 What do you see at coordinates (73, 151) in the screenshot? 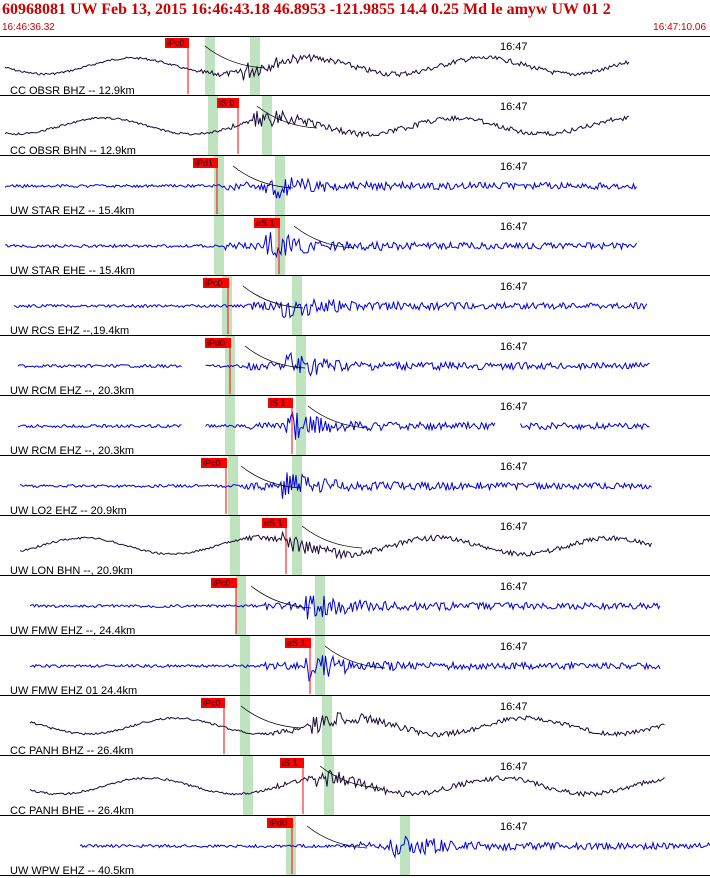
I see `station-label: CC OBSR BHN -- 12.9km` at bounding box center [73, 151].